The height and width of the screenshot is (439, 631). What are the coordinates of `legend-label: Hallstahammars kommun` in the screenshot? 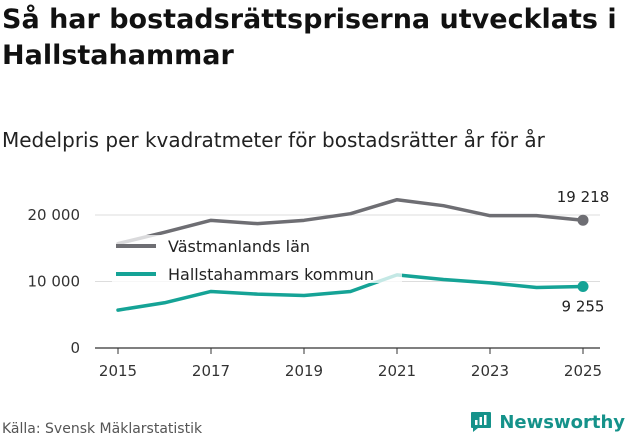 It's located at (271, 274).